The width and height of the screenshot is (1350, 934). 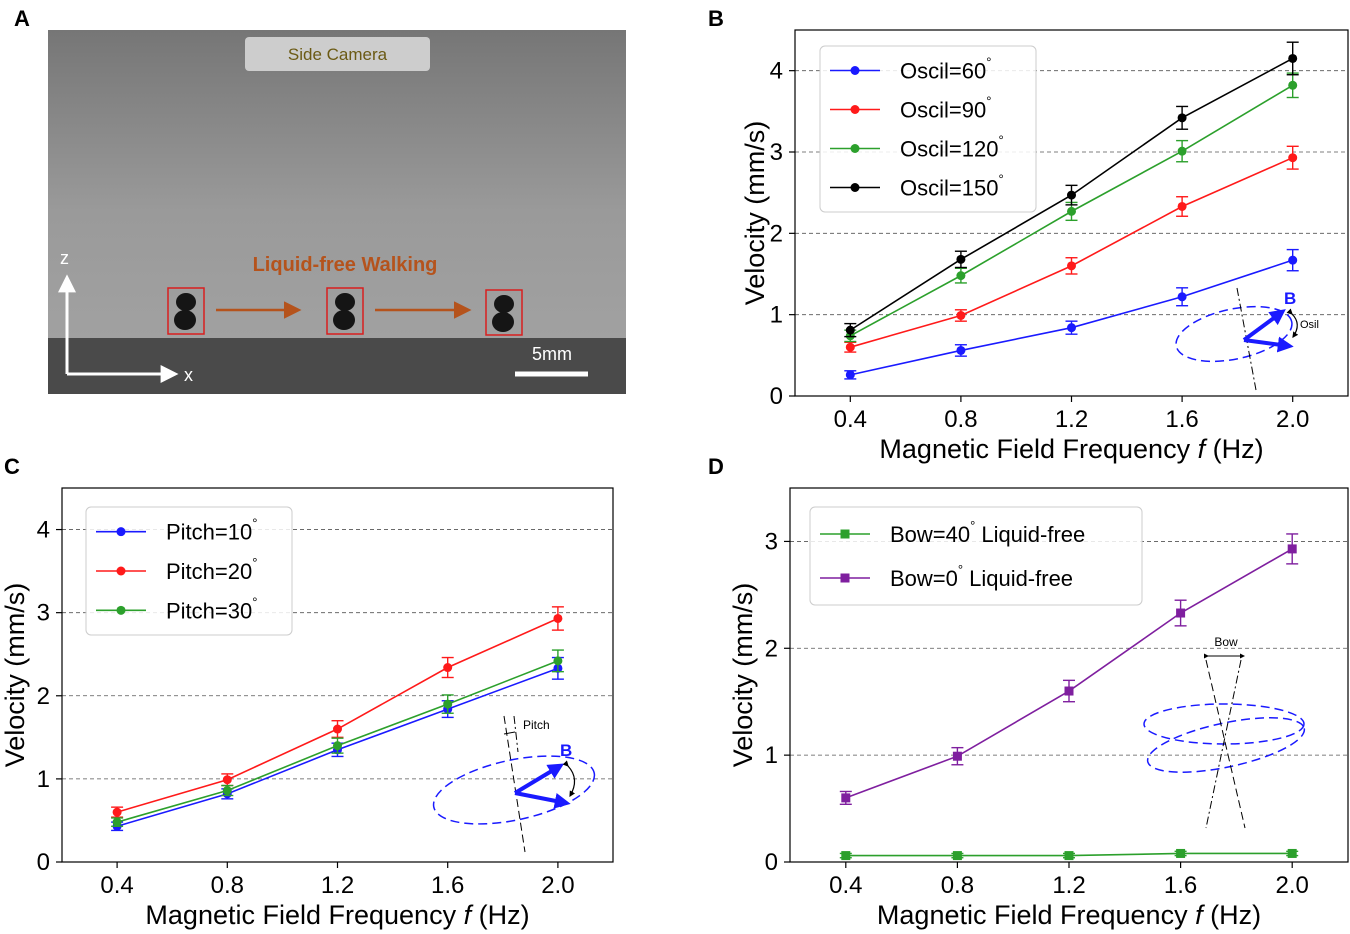 I want to click on panel-label-b: B, so click(x=716, y=18).